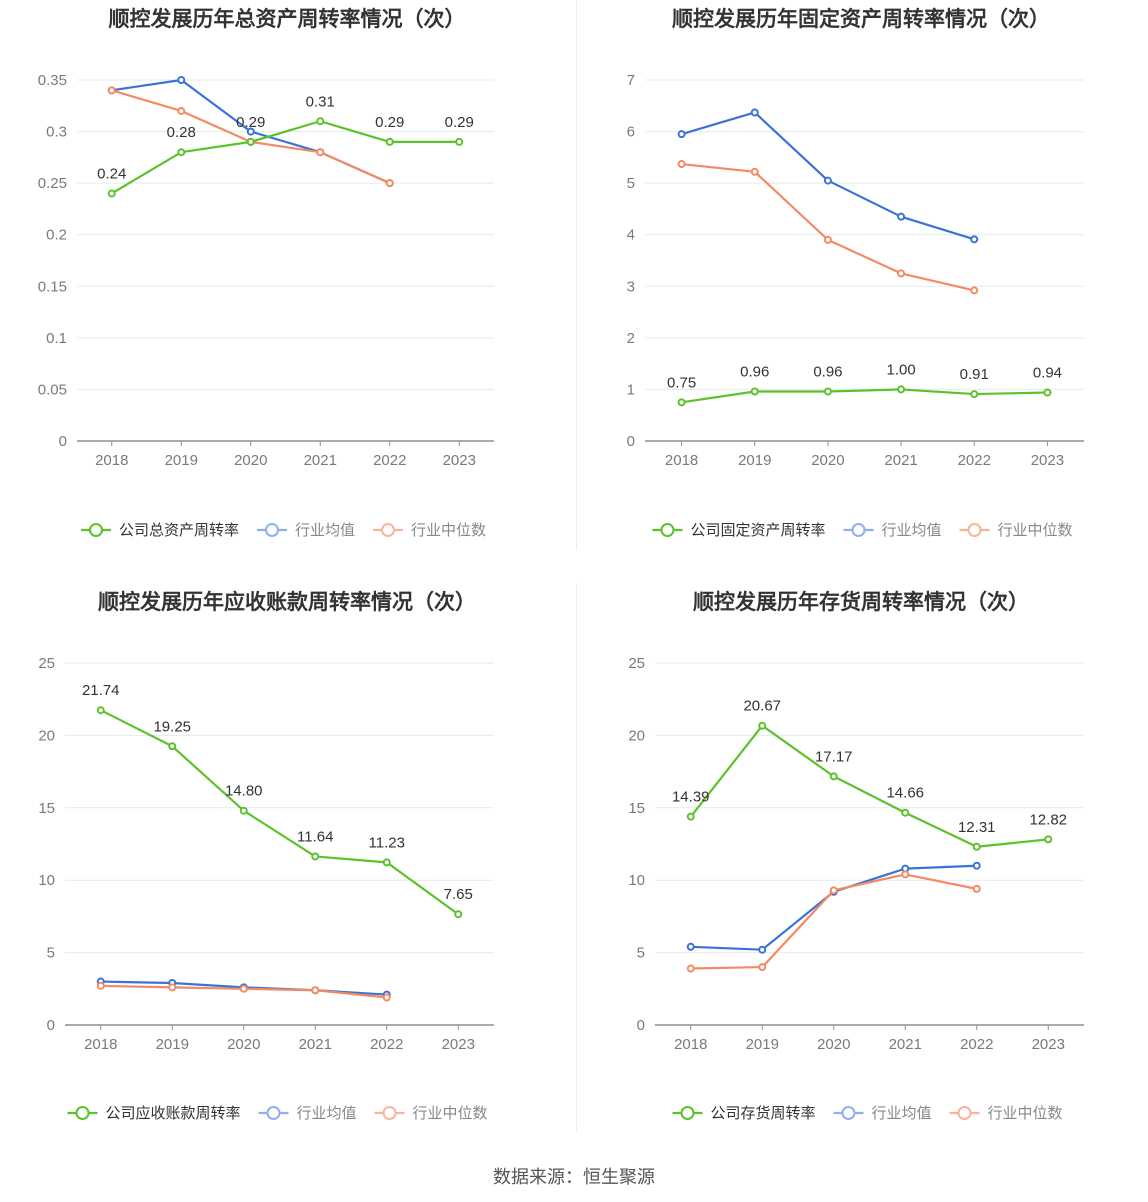  Describe the element at coordinates (631, 235) in the screenshot. I see `y-tick-label: 4` at that location.